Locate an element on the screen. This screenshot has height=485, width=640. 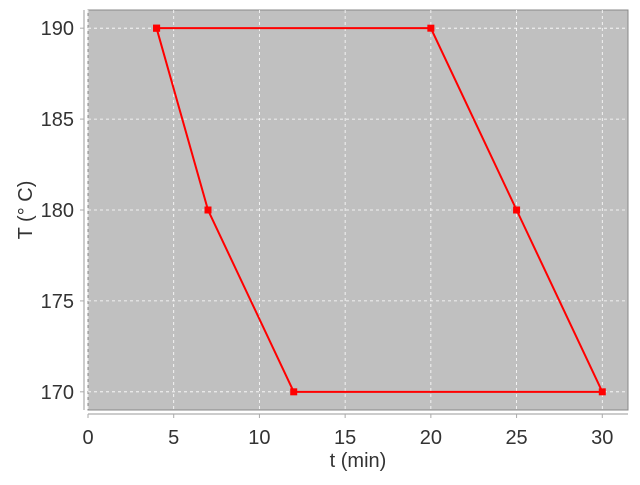
y-tick-label: 175 is located at coordinates (57, 302).